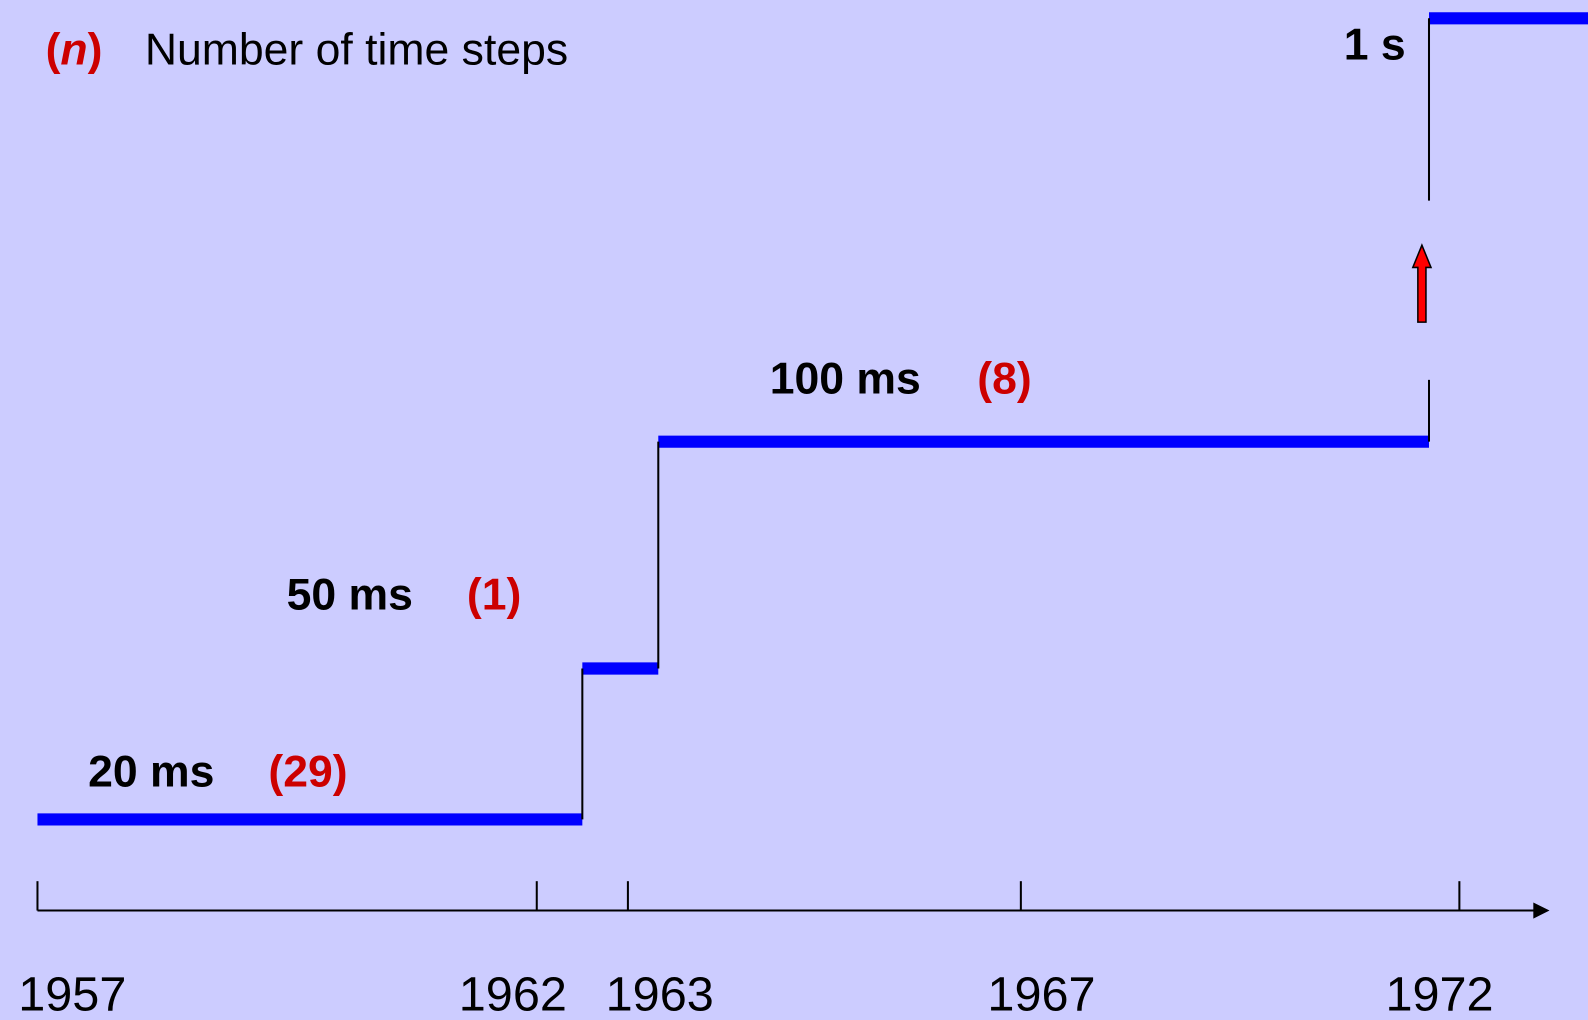  I want to click on step-label: 1 s, so click(1375, 44).